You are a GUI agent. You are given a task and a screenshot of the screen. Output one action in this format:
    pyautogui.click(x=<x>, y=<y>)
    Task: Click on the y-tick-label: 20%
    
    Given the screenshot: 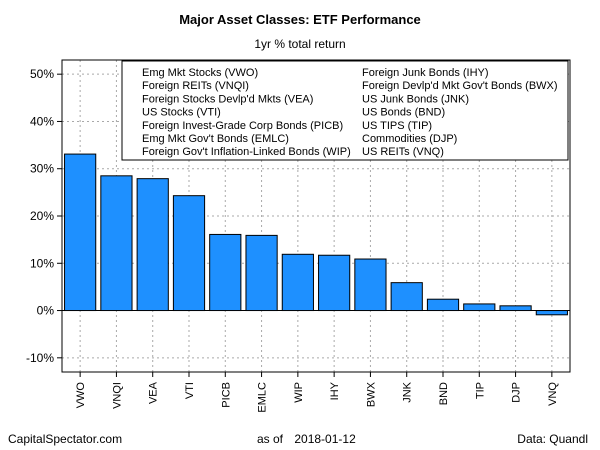 What is the action you would take?
    pyautogui.click(x=42, y=216)
    